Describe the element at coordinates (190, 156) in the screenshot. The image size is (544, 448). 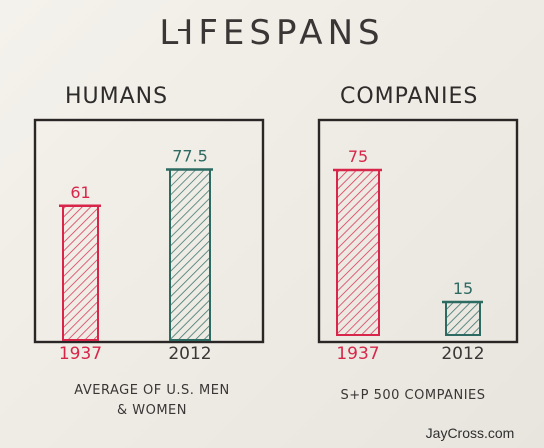
I see `humans-value-label-2012: 77.5` at that location.